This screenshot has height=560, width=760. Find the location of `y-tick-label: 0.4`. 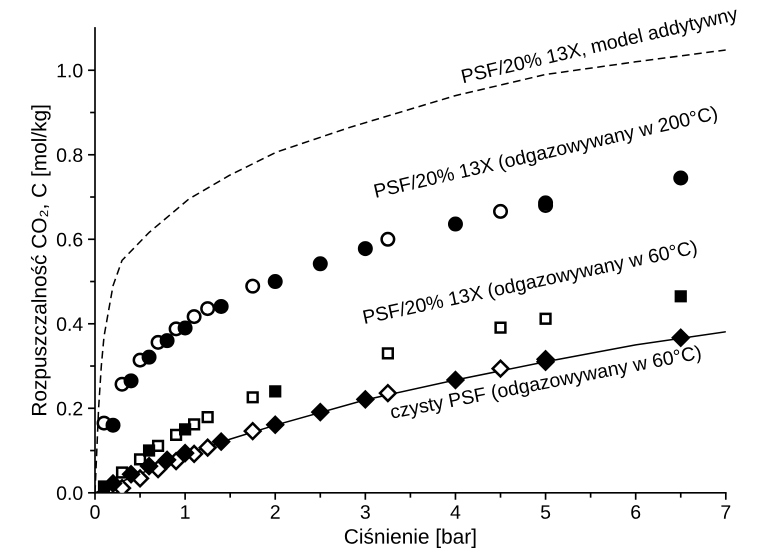

y-tick-label: 0.4 is located at coordinates (69, 324).